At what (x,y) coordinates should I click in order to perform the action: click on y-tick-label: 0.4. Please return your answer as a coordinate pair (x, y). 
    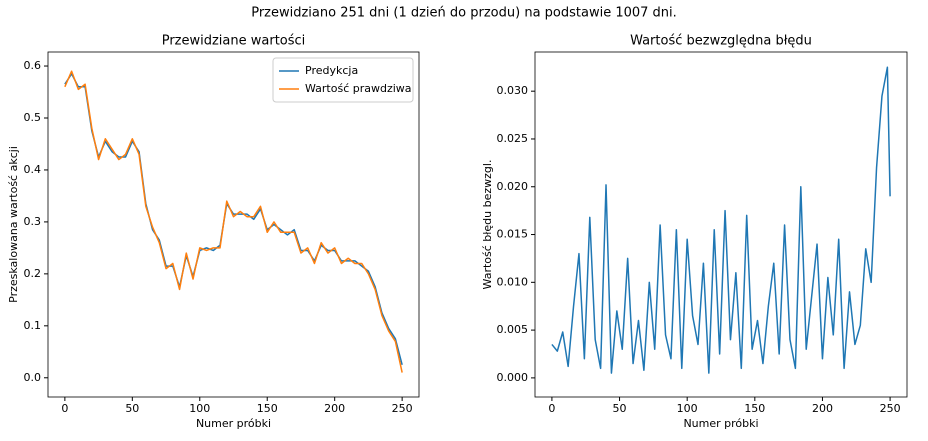
    Looking at the image, I should click on (33, 169).